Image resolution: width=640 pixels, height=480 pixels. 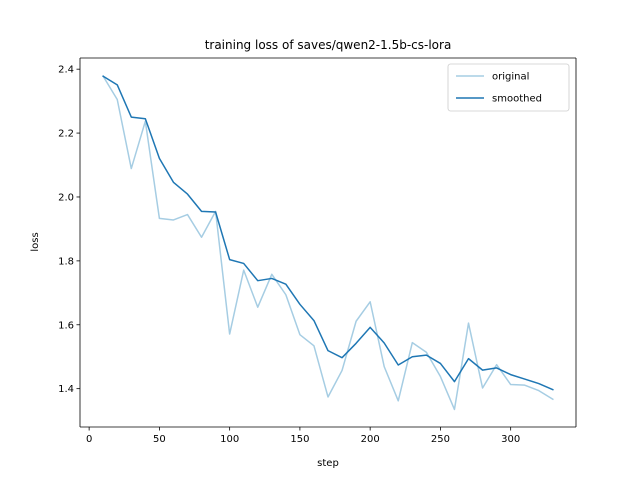 I want to click on x-tick-label: 0, so click(x=89, y=439).